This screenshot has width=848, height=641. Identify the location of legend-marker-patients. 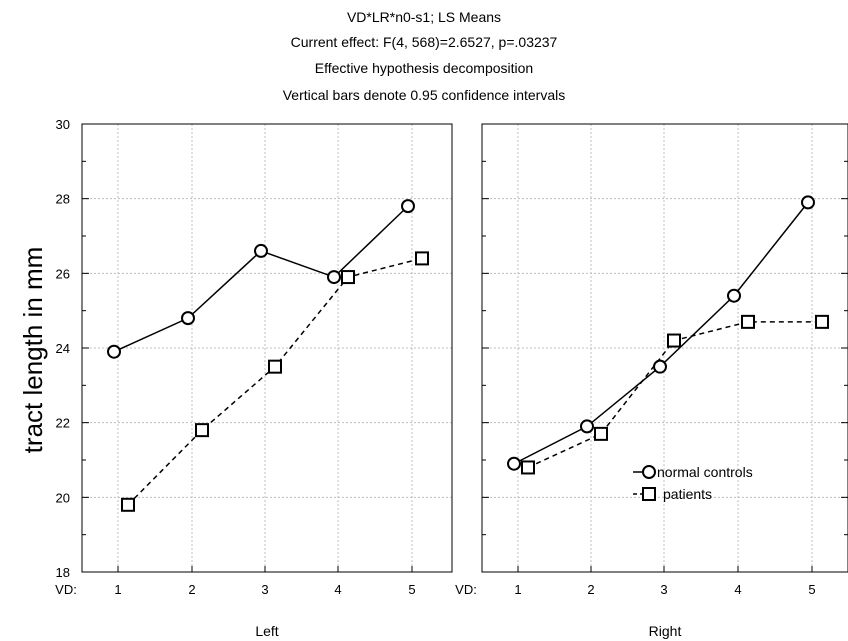
(649, 494).